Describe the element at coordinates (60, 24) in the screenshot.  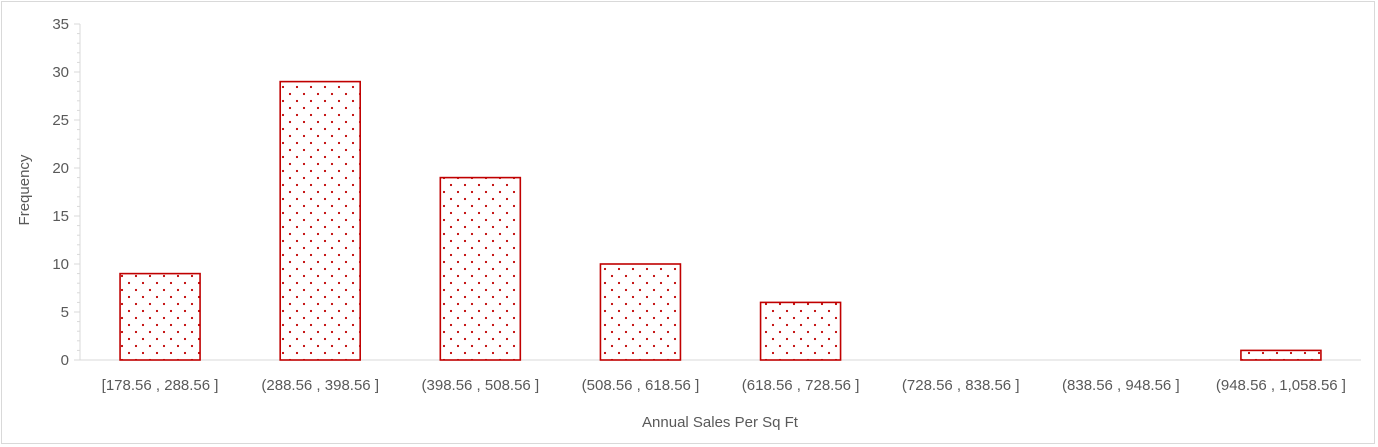
I see `y-tick-label: 35` at that location.